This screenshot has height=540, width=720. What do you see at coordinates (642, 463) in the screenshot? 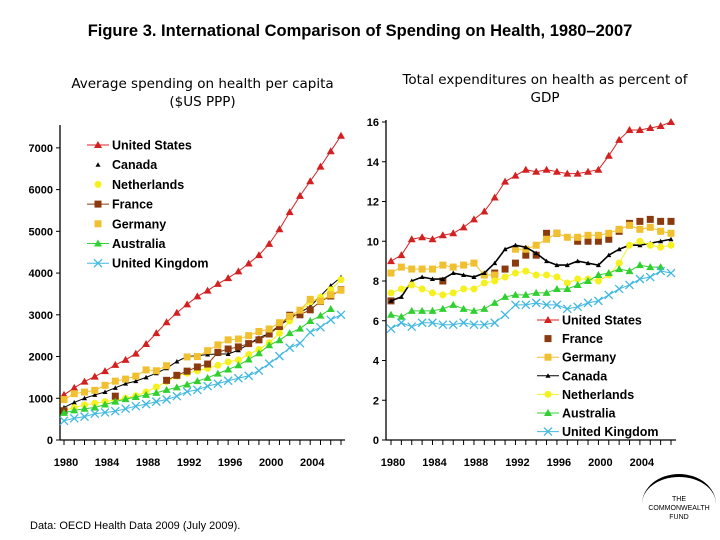
I see `x-tick-label: 2004` at bounding box center [642, 463].